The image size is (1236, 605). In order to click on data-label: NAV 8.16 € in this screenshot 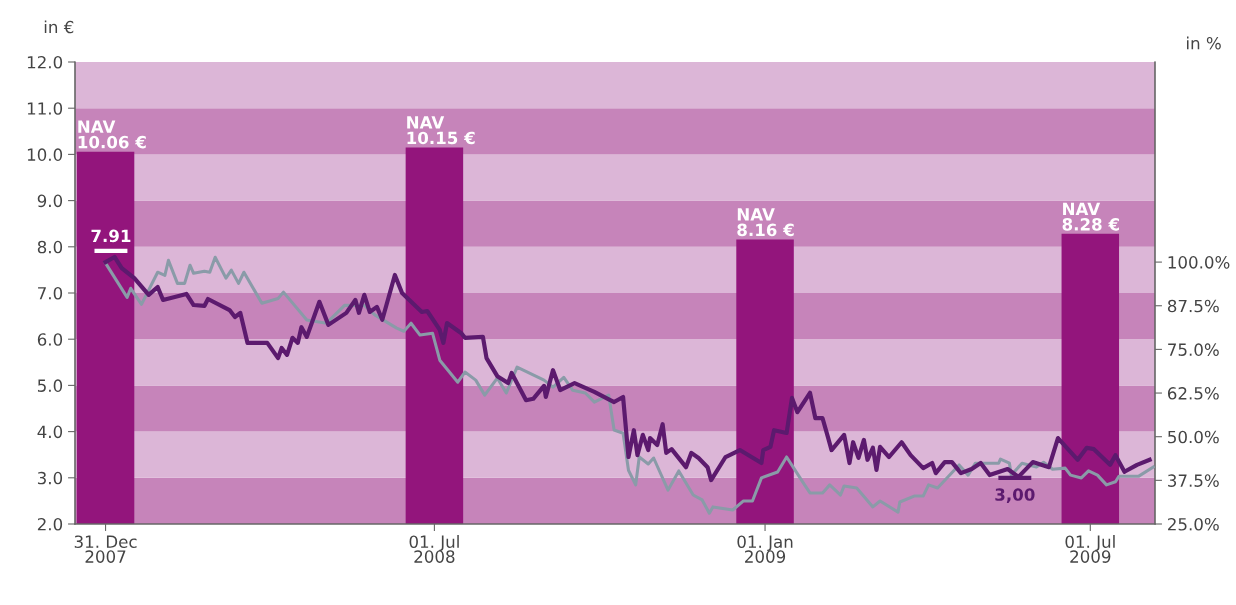, I will do `click(765, 222)`.